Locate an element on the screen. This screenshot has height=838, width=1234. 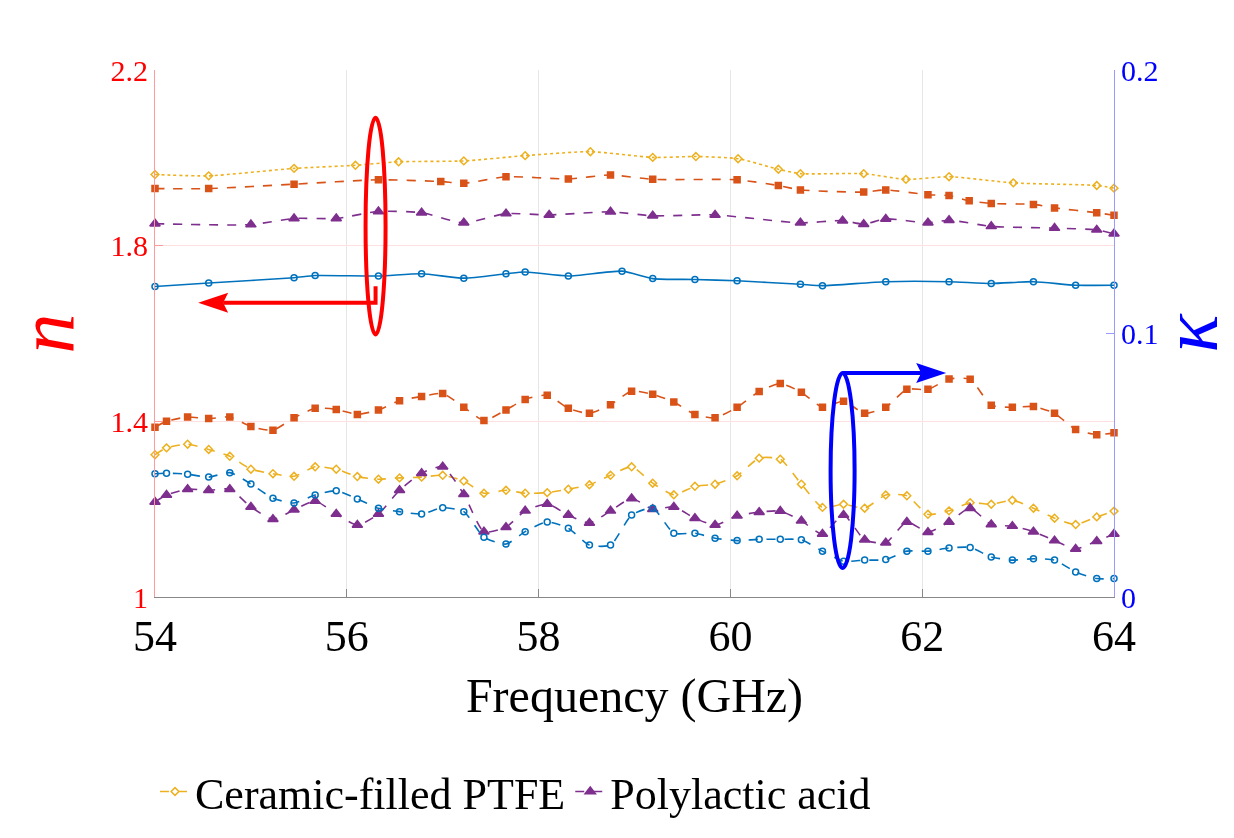
x-tick-label: 60 is located at coordinates (730, 636).